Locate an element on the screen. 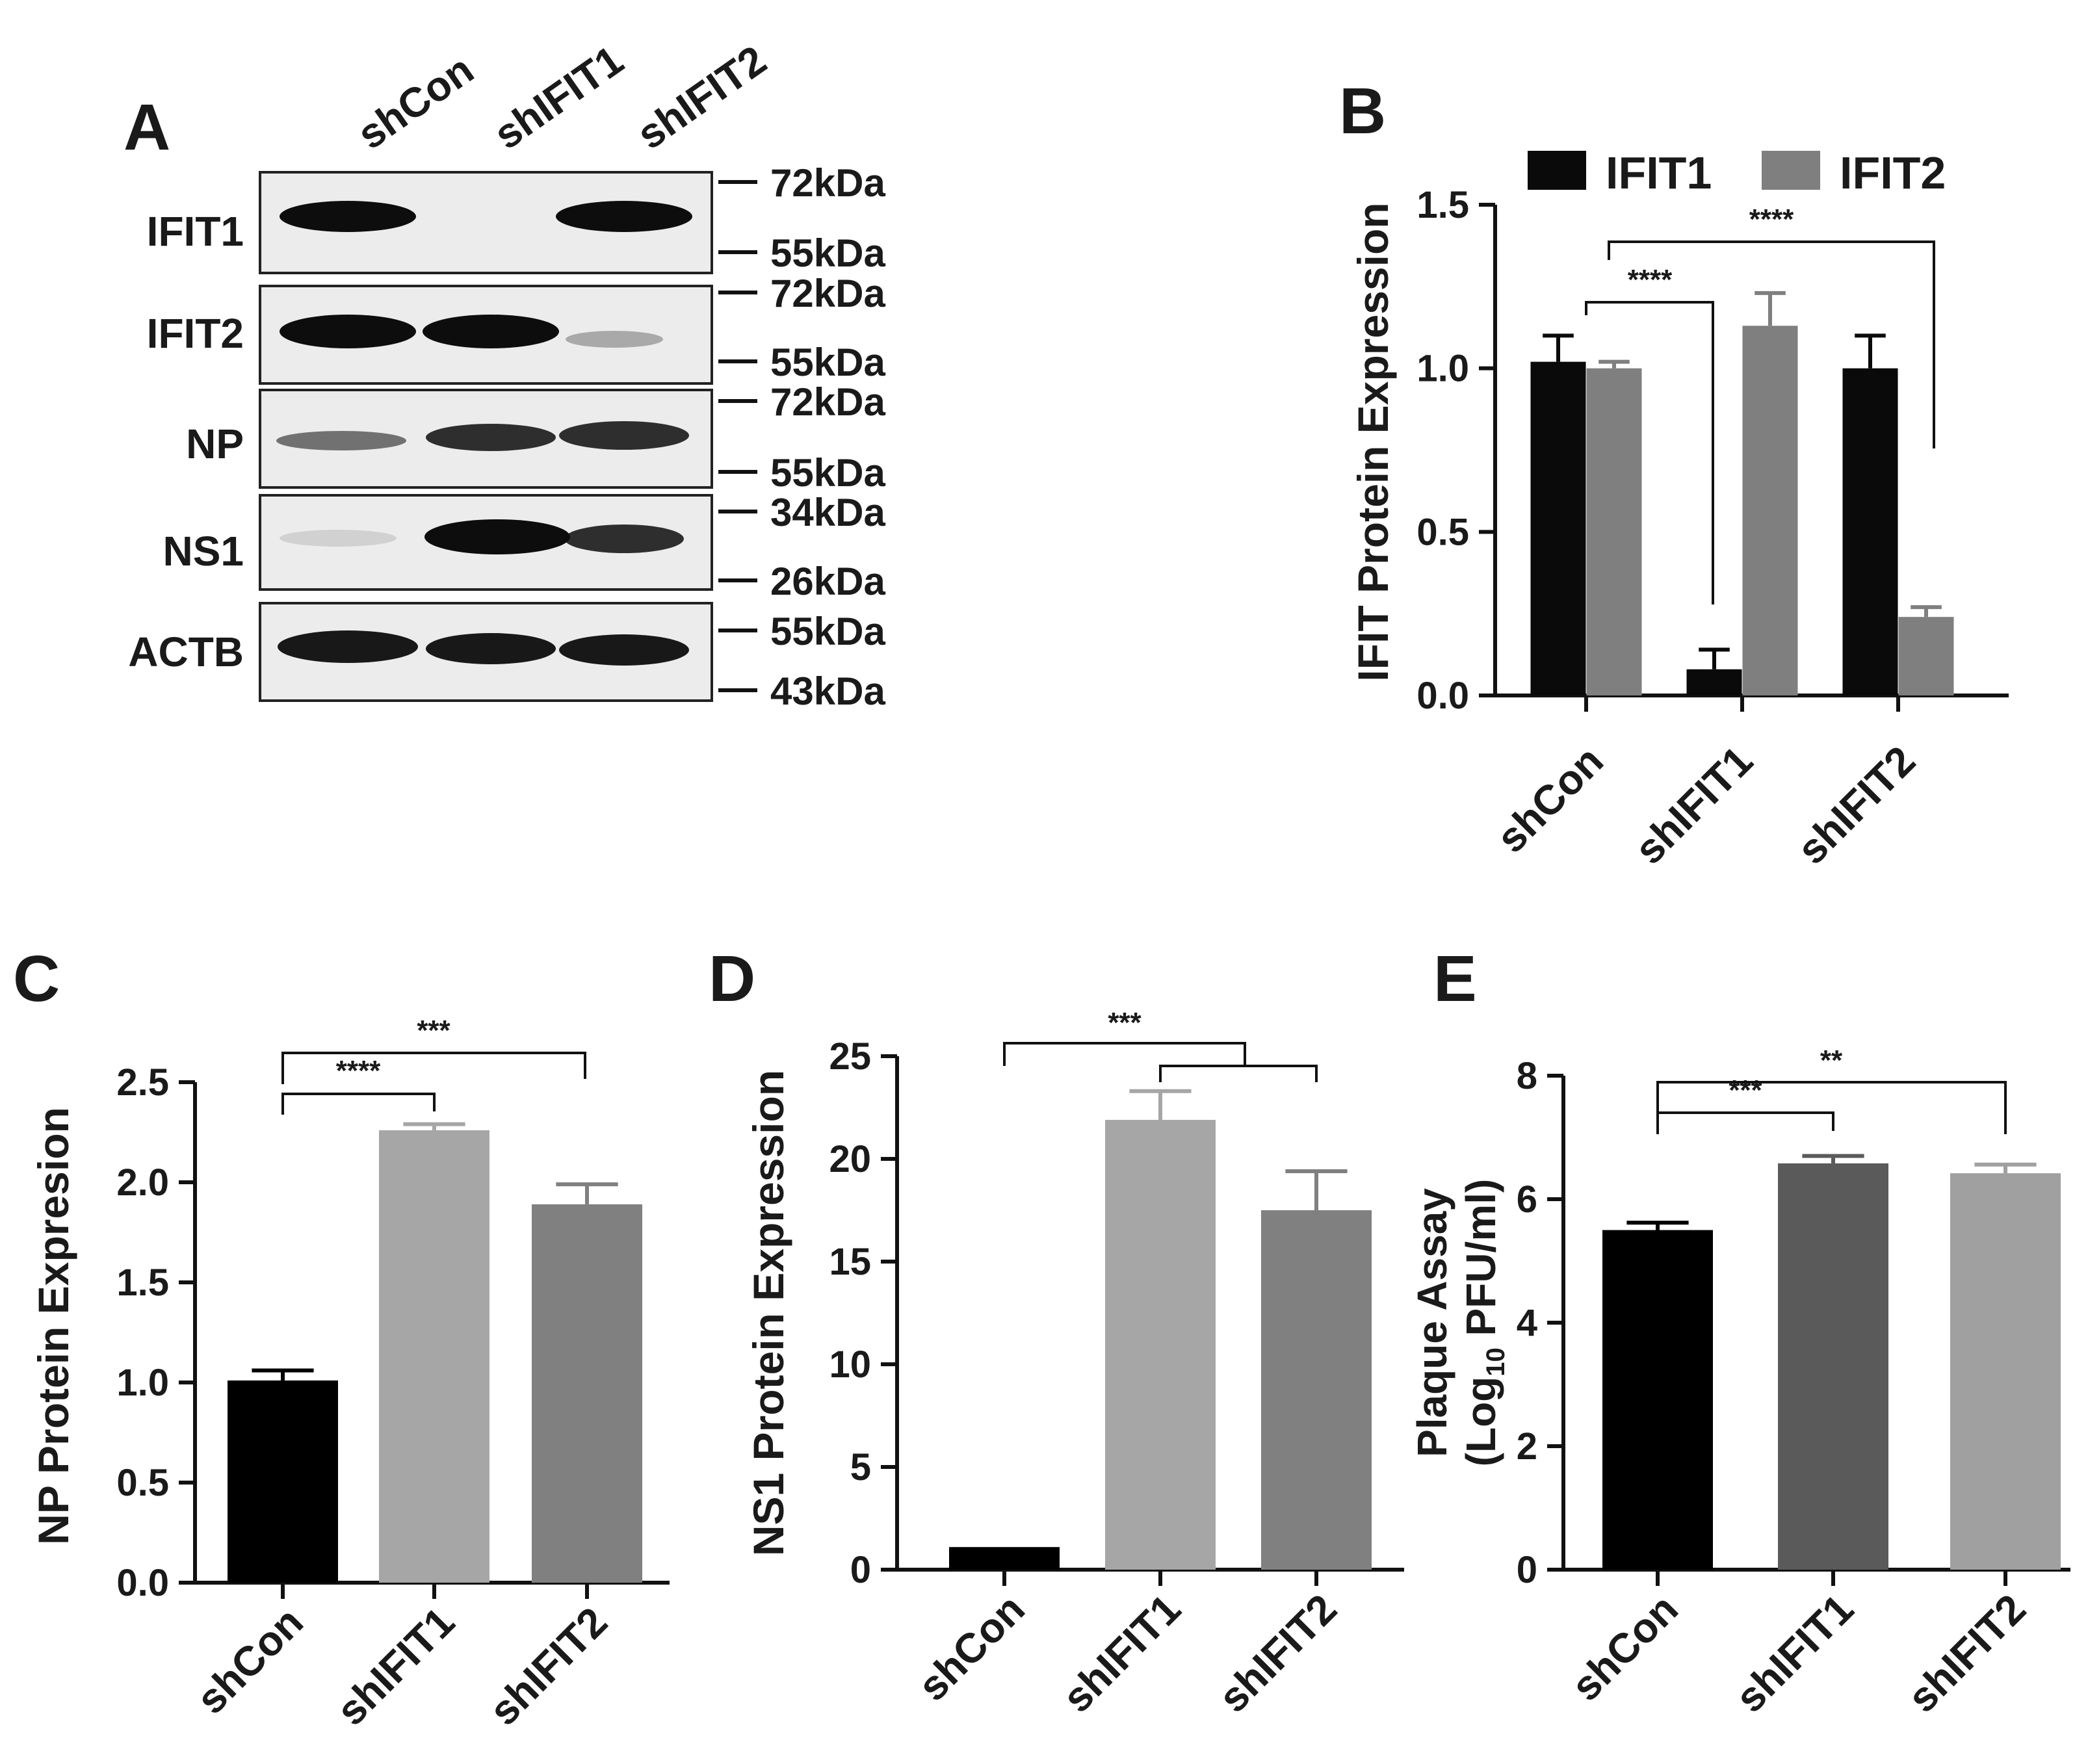  significance-brackets: **** **** is located at coordinates (1760, 403).